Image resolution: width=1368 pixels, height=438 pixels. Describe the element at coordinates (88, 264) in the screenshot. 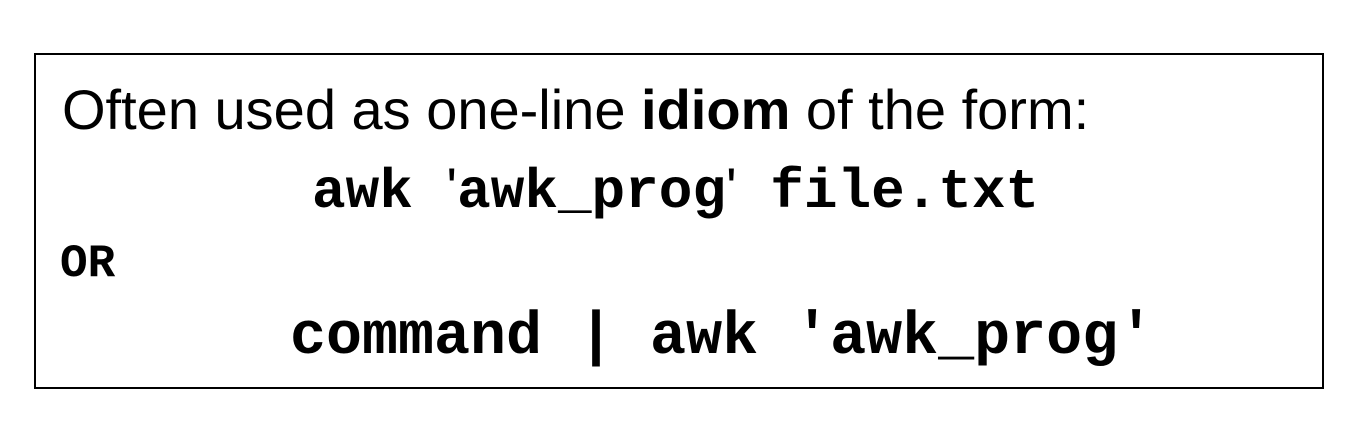

I see `or-separator: OR` at that location.